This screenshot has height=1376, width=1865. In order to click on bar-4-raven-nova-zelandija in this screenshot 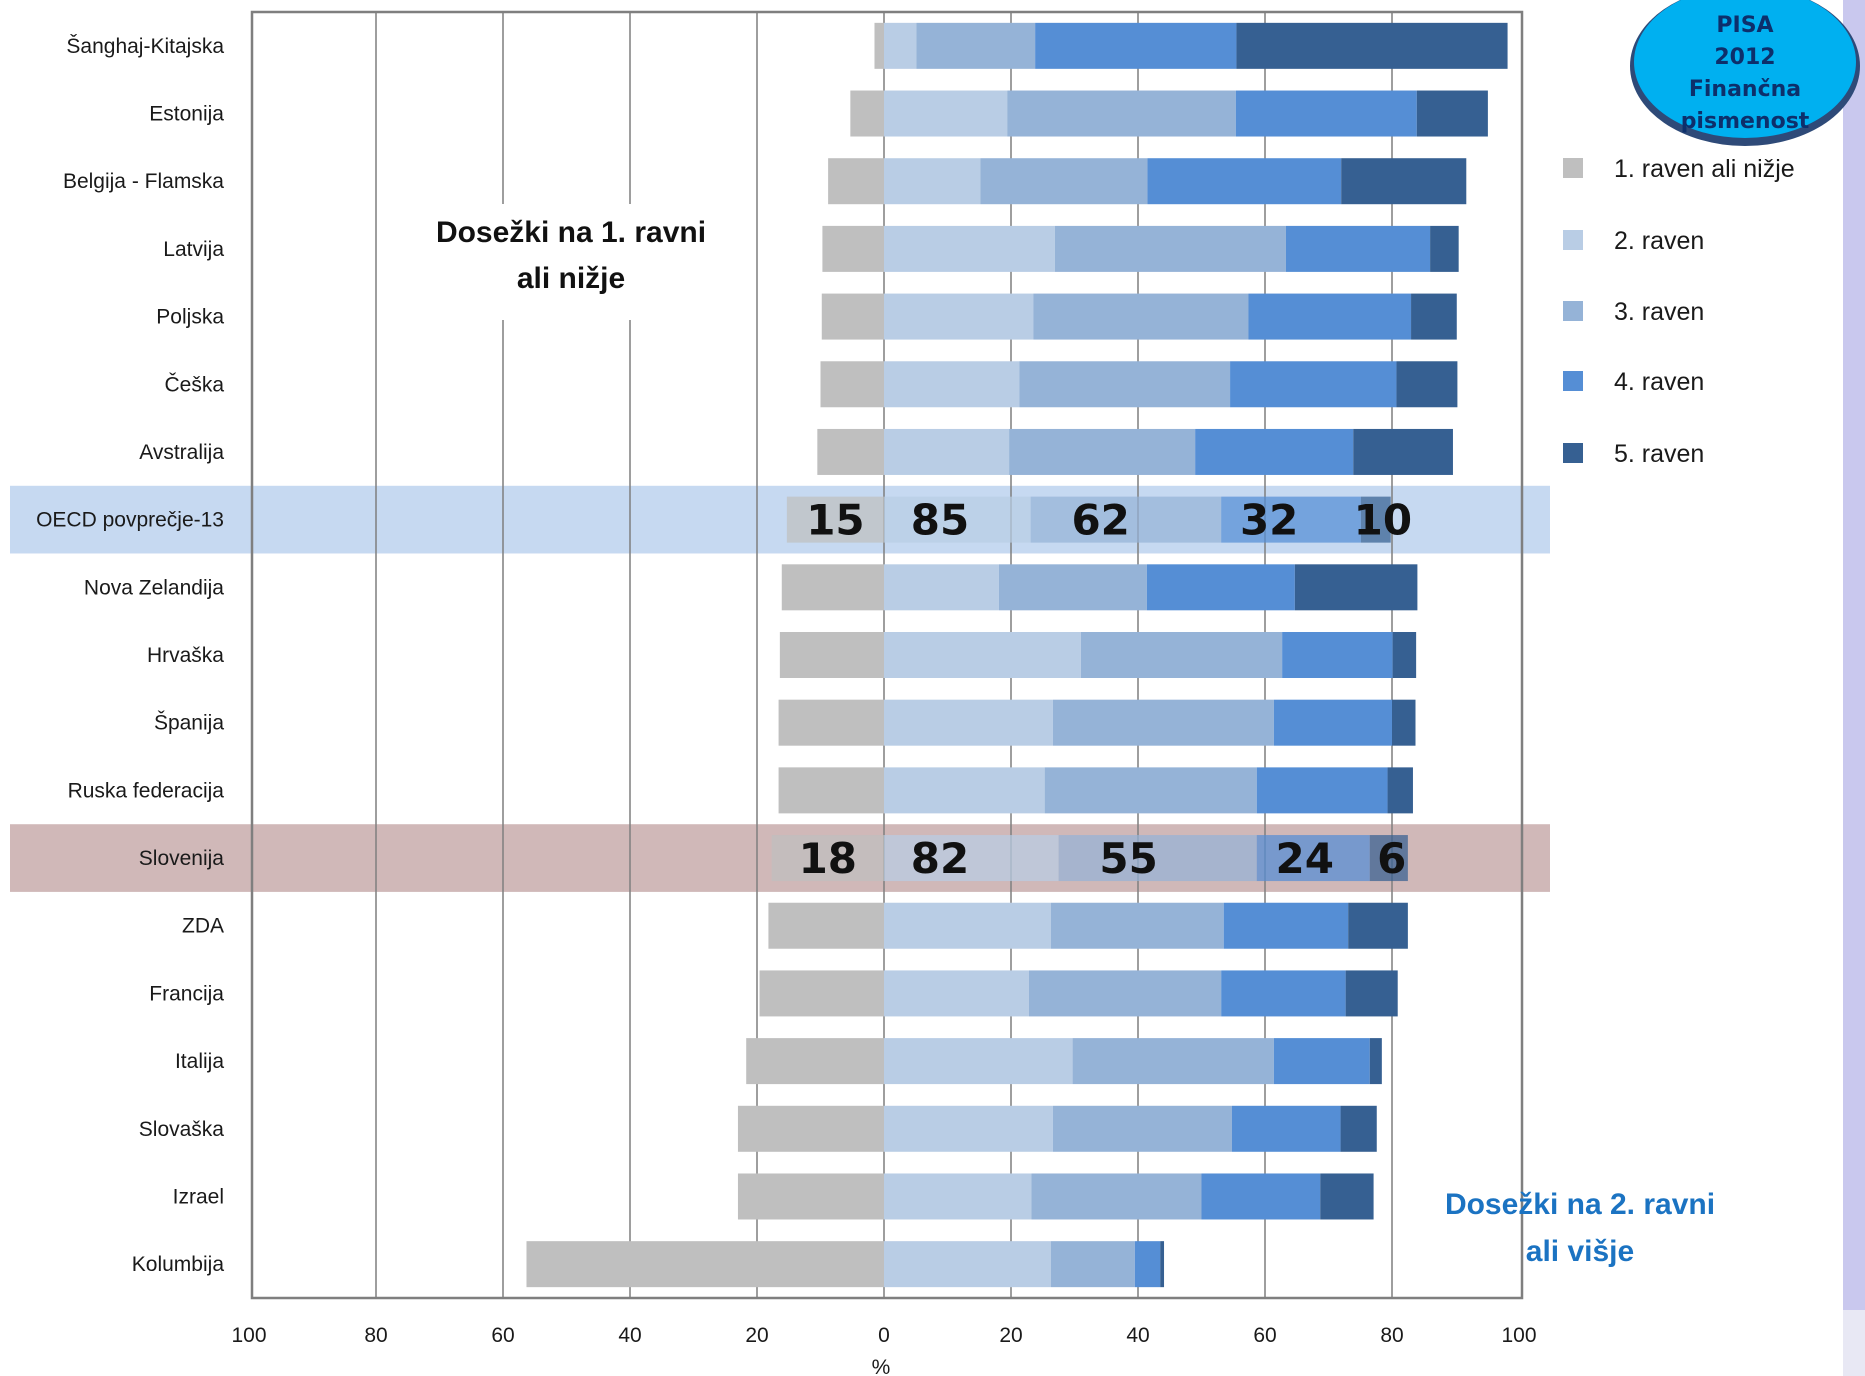, I will do `click(1220, 587)`.